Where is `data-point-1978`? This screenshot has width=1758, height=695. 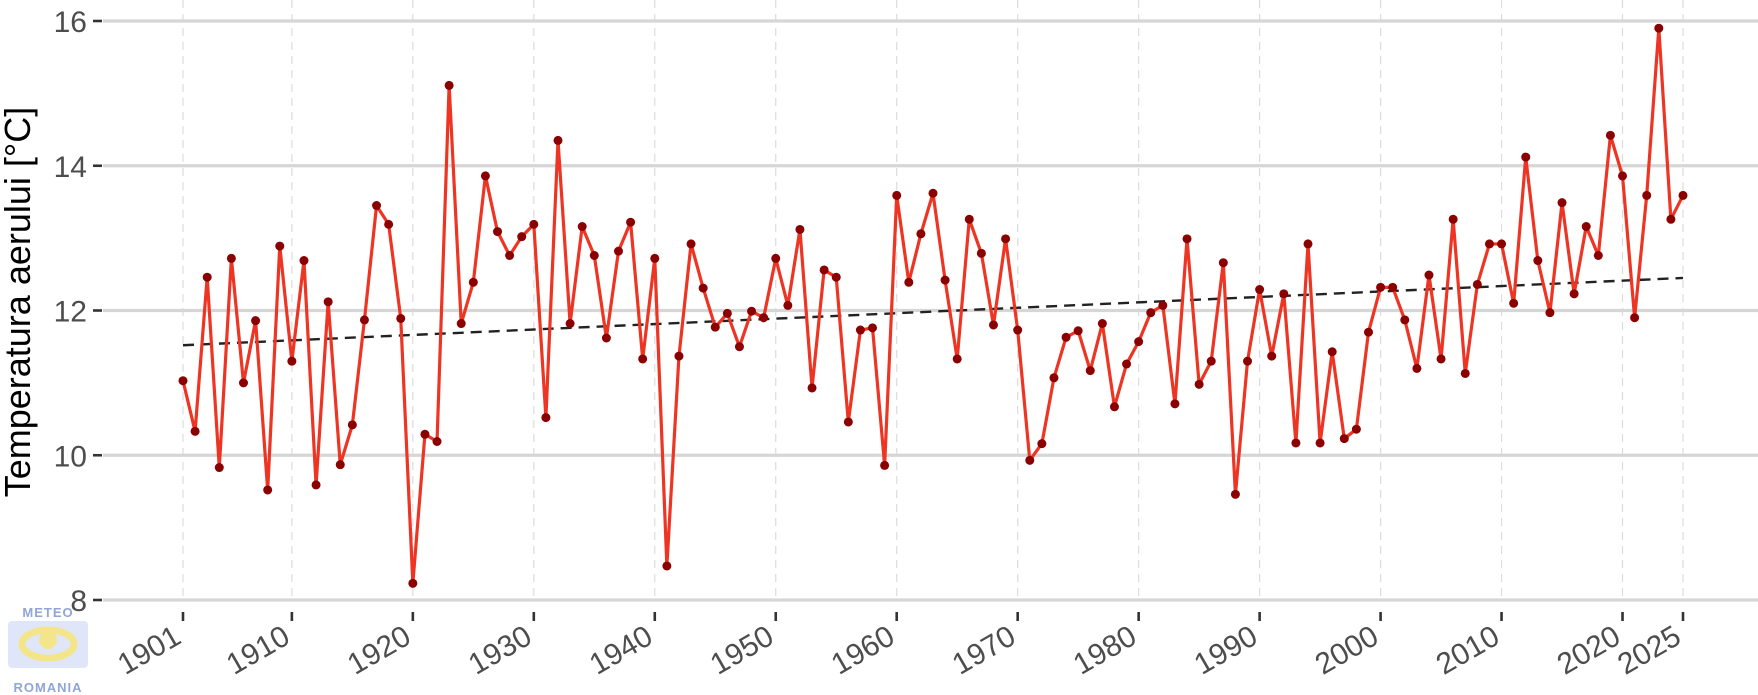
data-point-1978 is located at coordinates (1114, 407).